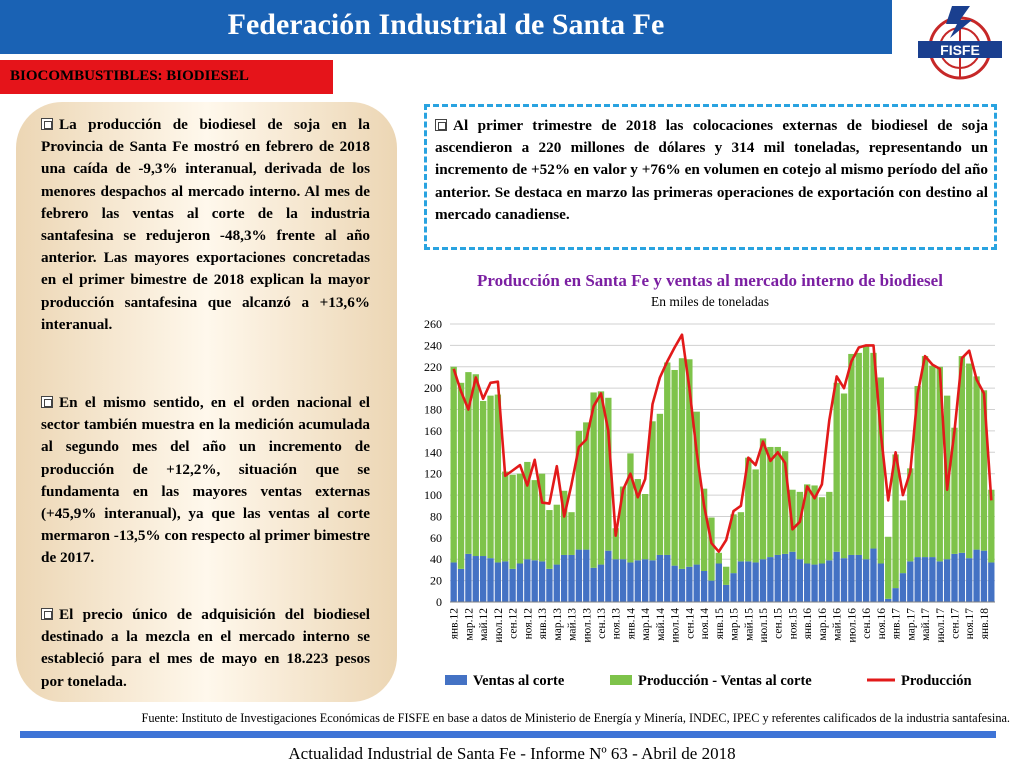 The height and width of the screenshot is (768, 1024). I want to click on y-tick-label: 60, so click(436, 538).